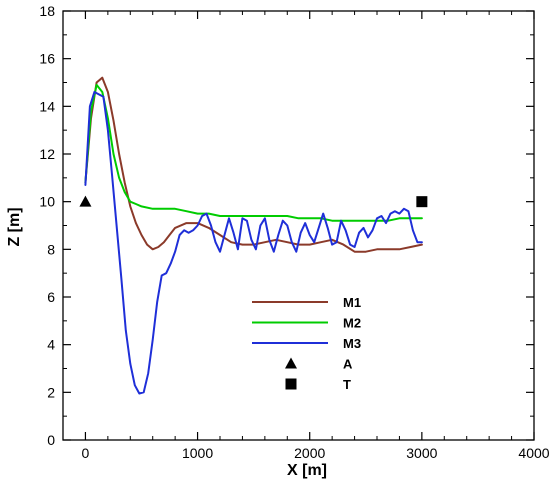 This screenshot has width=550, height=491. What do you see at coordinates (51, 297) in the screenshot?
I see `y-tick-label: 6` at bounding box center [51, 297].